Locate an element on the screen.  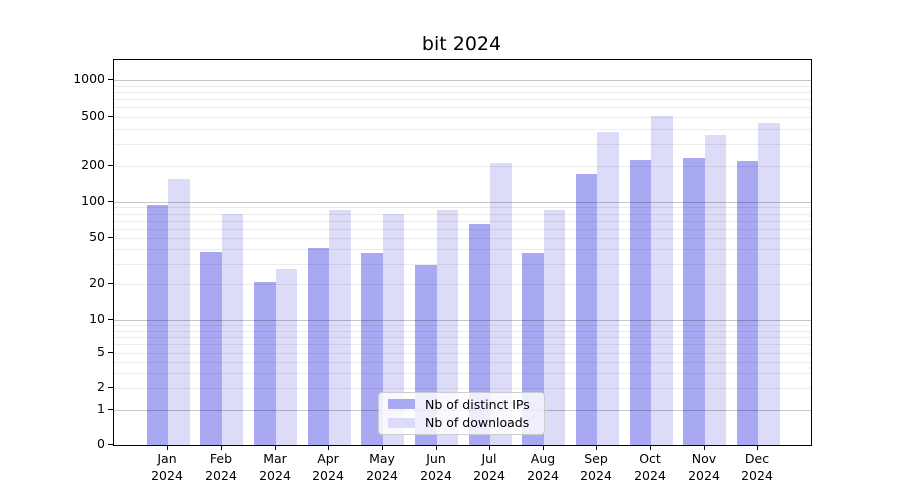
bar-distinct-ips-mar is located at coordinates (265, 363).